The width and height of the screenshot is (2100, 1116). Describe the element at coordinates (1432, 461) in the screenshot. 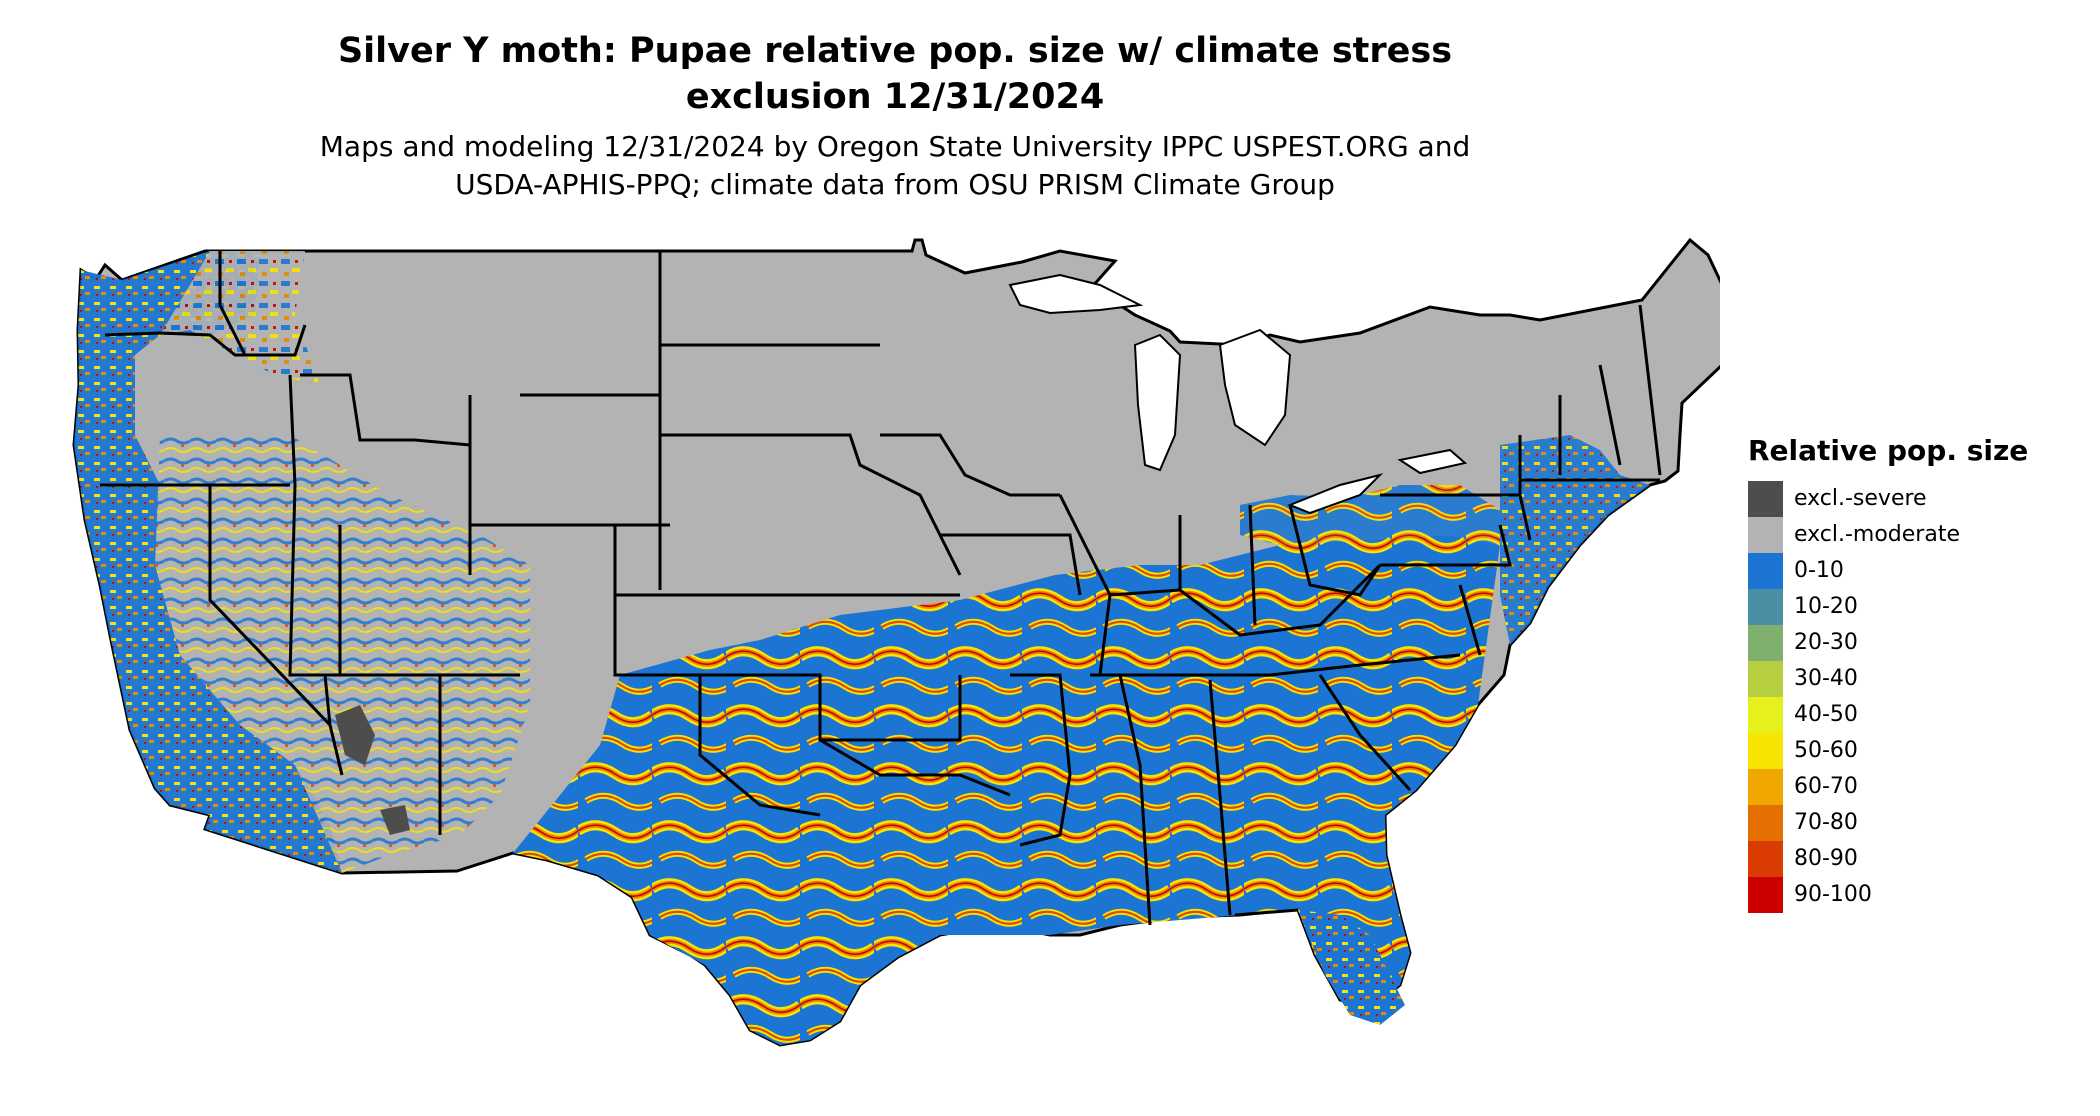

I see `lake-ontario` at that location.